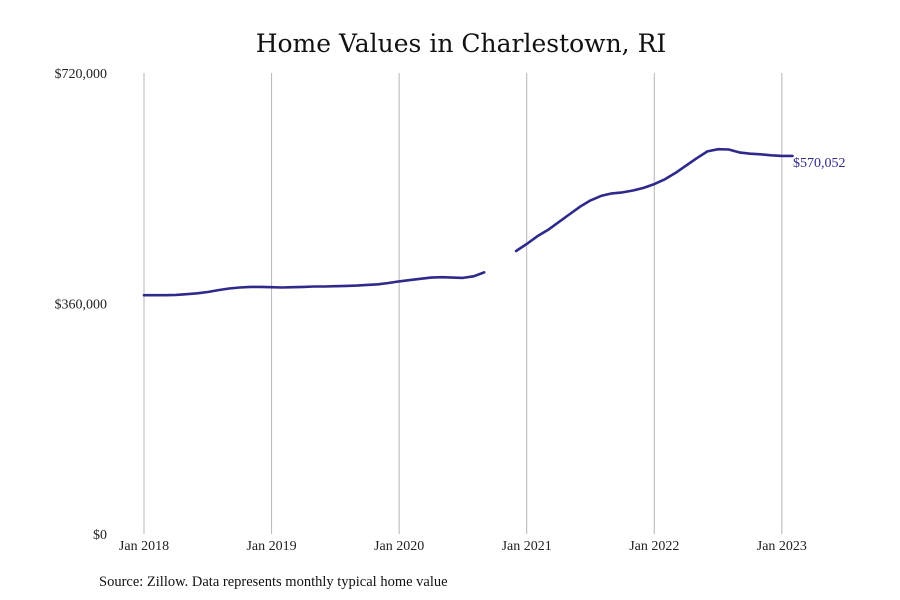 The image size is (900, 600). I want to click on x-tick-label: Jan 2023, so click(782, 546).